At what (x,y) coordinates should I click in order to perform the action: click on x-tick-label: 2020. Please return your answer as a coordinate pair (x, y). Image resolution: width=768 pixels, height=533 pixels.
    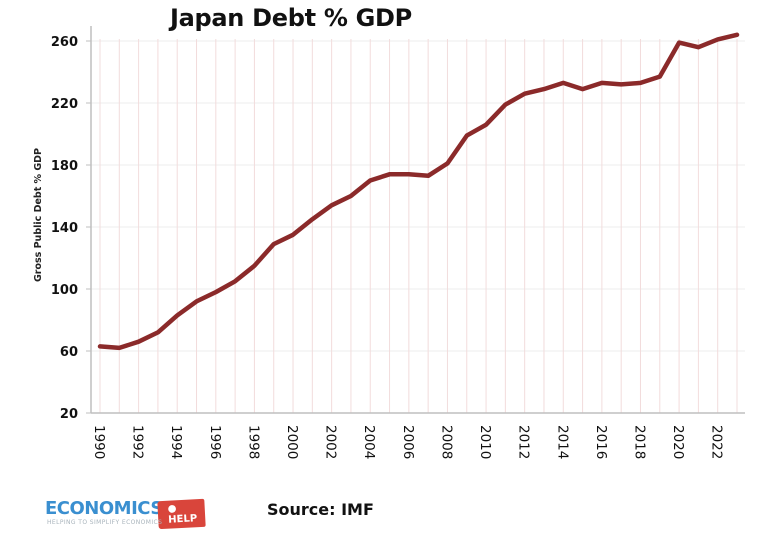
    Looking at the image, I should click on (678, 442).